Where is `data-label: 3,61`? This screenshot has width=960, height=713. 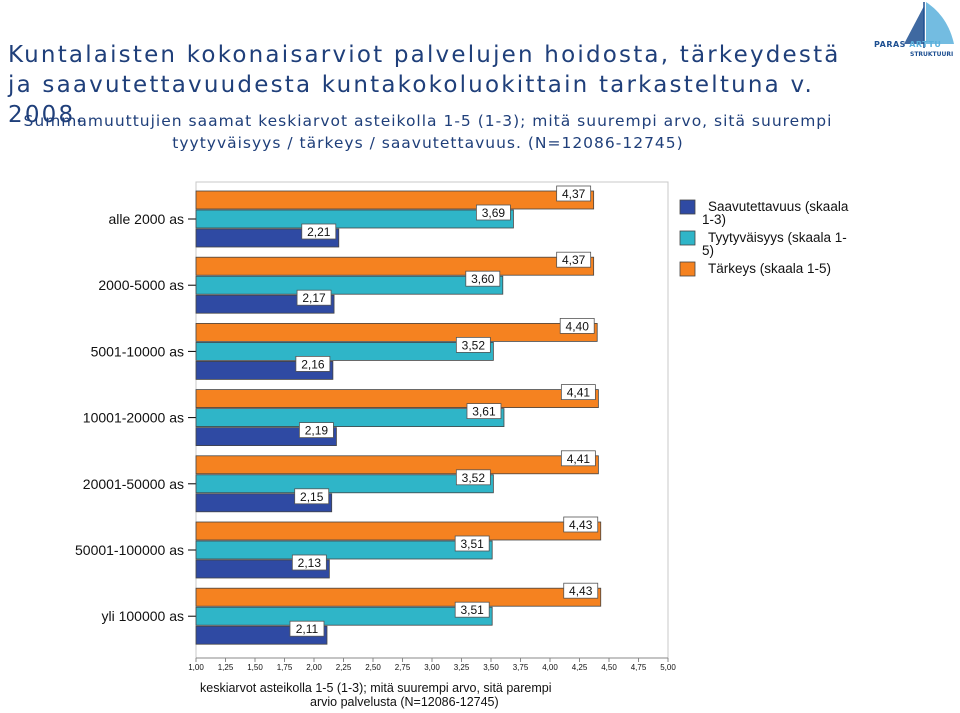 data-label: 3,61 is located at coordinates (484, 412).